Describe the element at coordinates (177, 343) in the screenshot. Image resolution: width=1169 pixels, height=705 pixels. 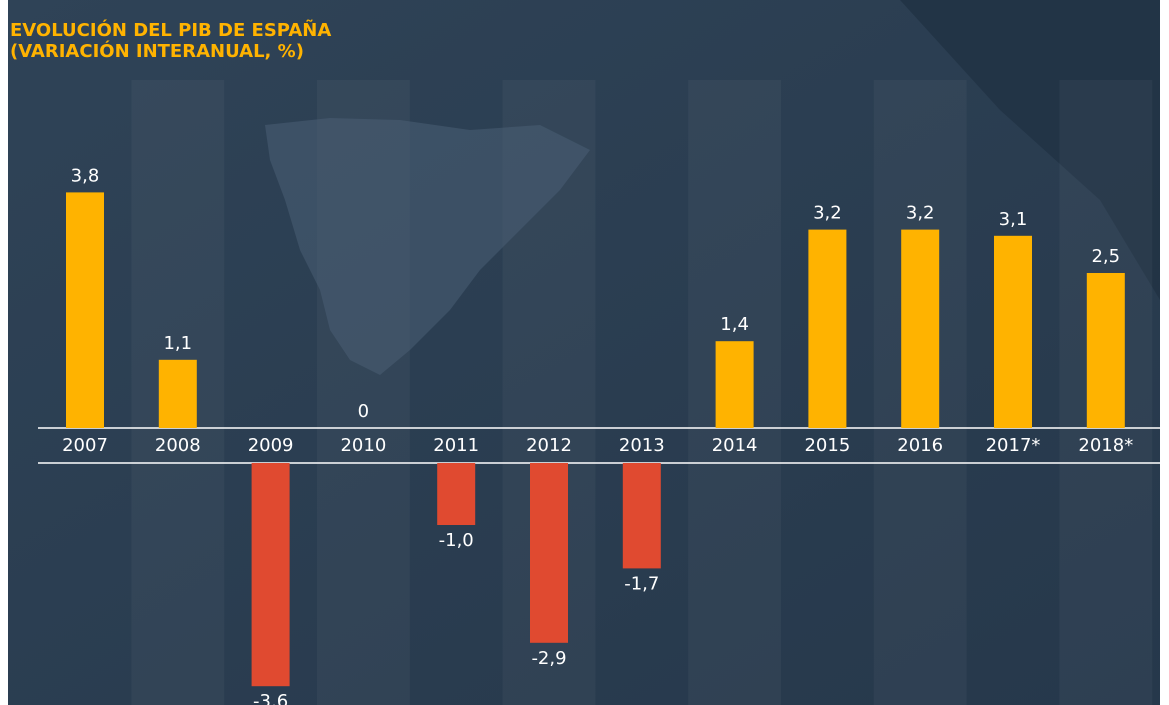
I see `value-label: 1,1` at that location.